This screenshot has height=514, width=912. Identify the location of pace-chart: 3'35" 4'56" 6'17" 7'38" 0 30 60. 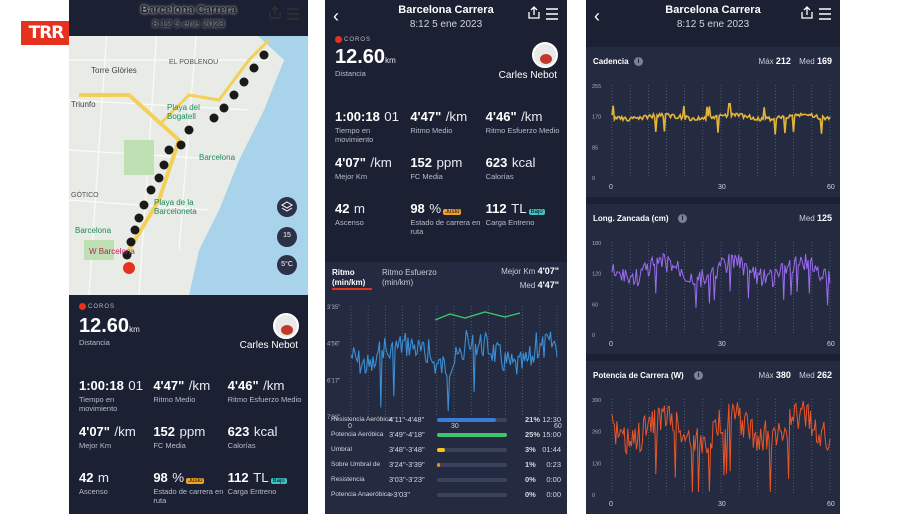
(446, 370).